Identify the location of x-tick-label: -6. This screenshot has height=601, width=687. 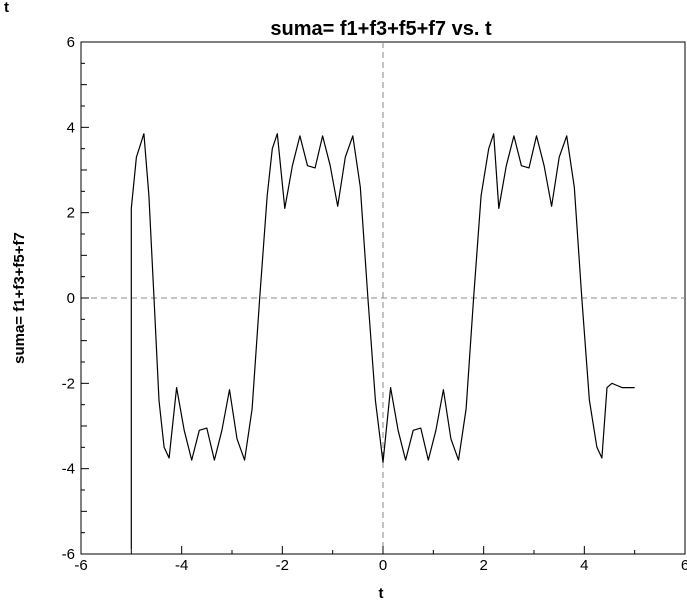
(80, 565).